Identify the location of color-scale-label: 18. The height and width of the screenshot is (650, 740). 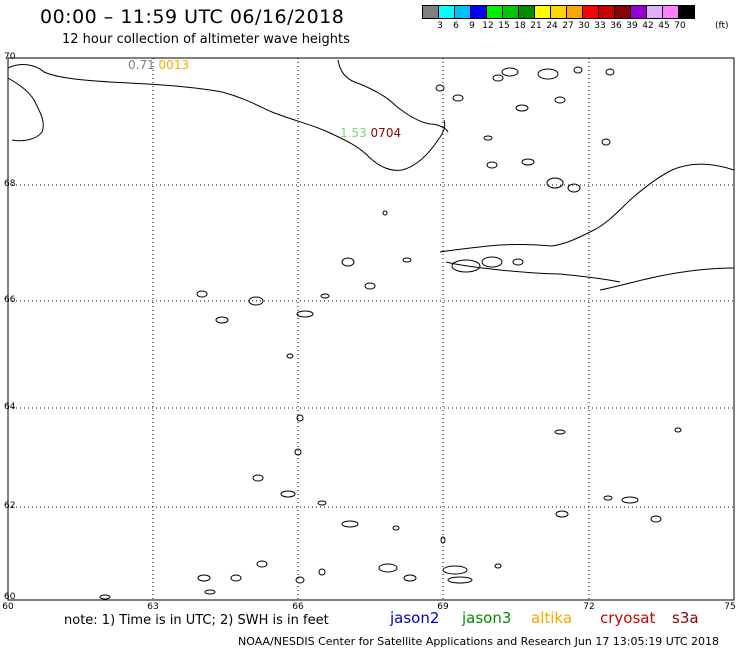
(520, 26).